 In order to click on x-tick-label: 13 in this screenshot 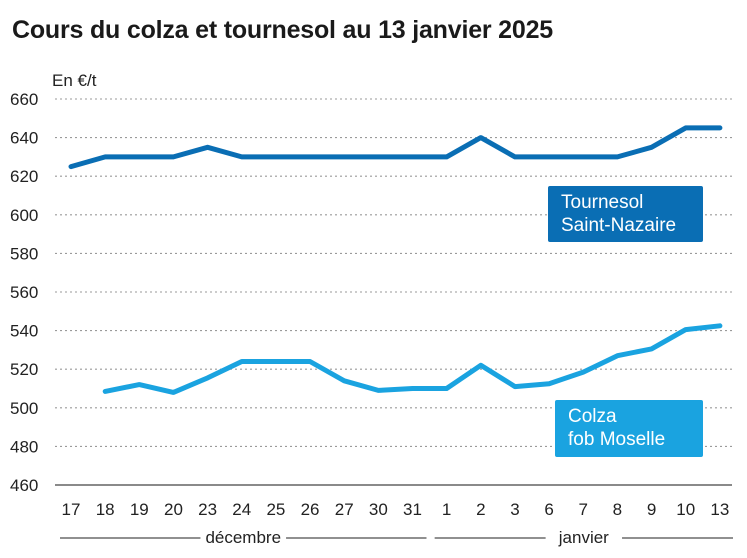, I will do `click(719, 509)`.